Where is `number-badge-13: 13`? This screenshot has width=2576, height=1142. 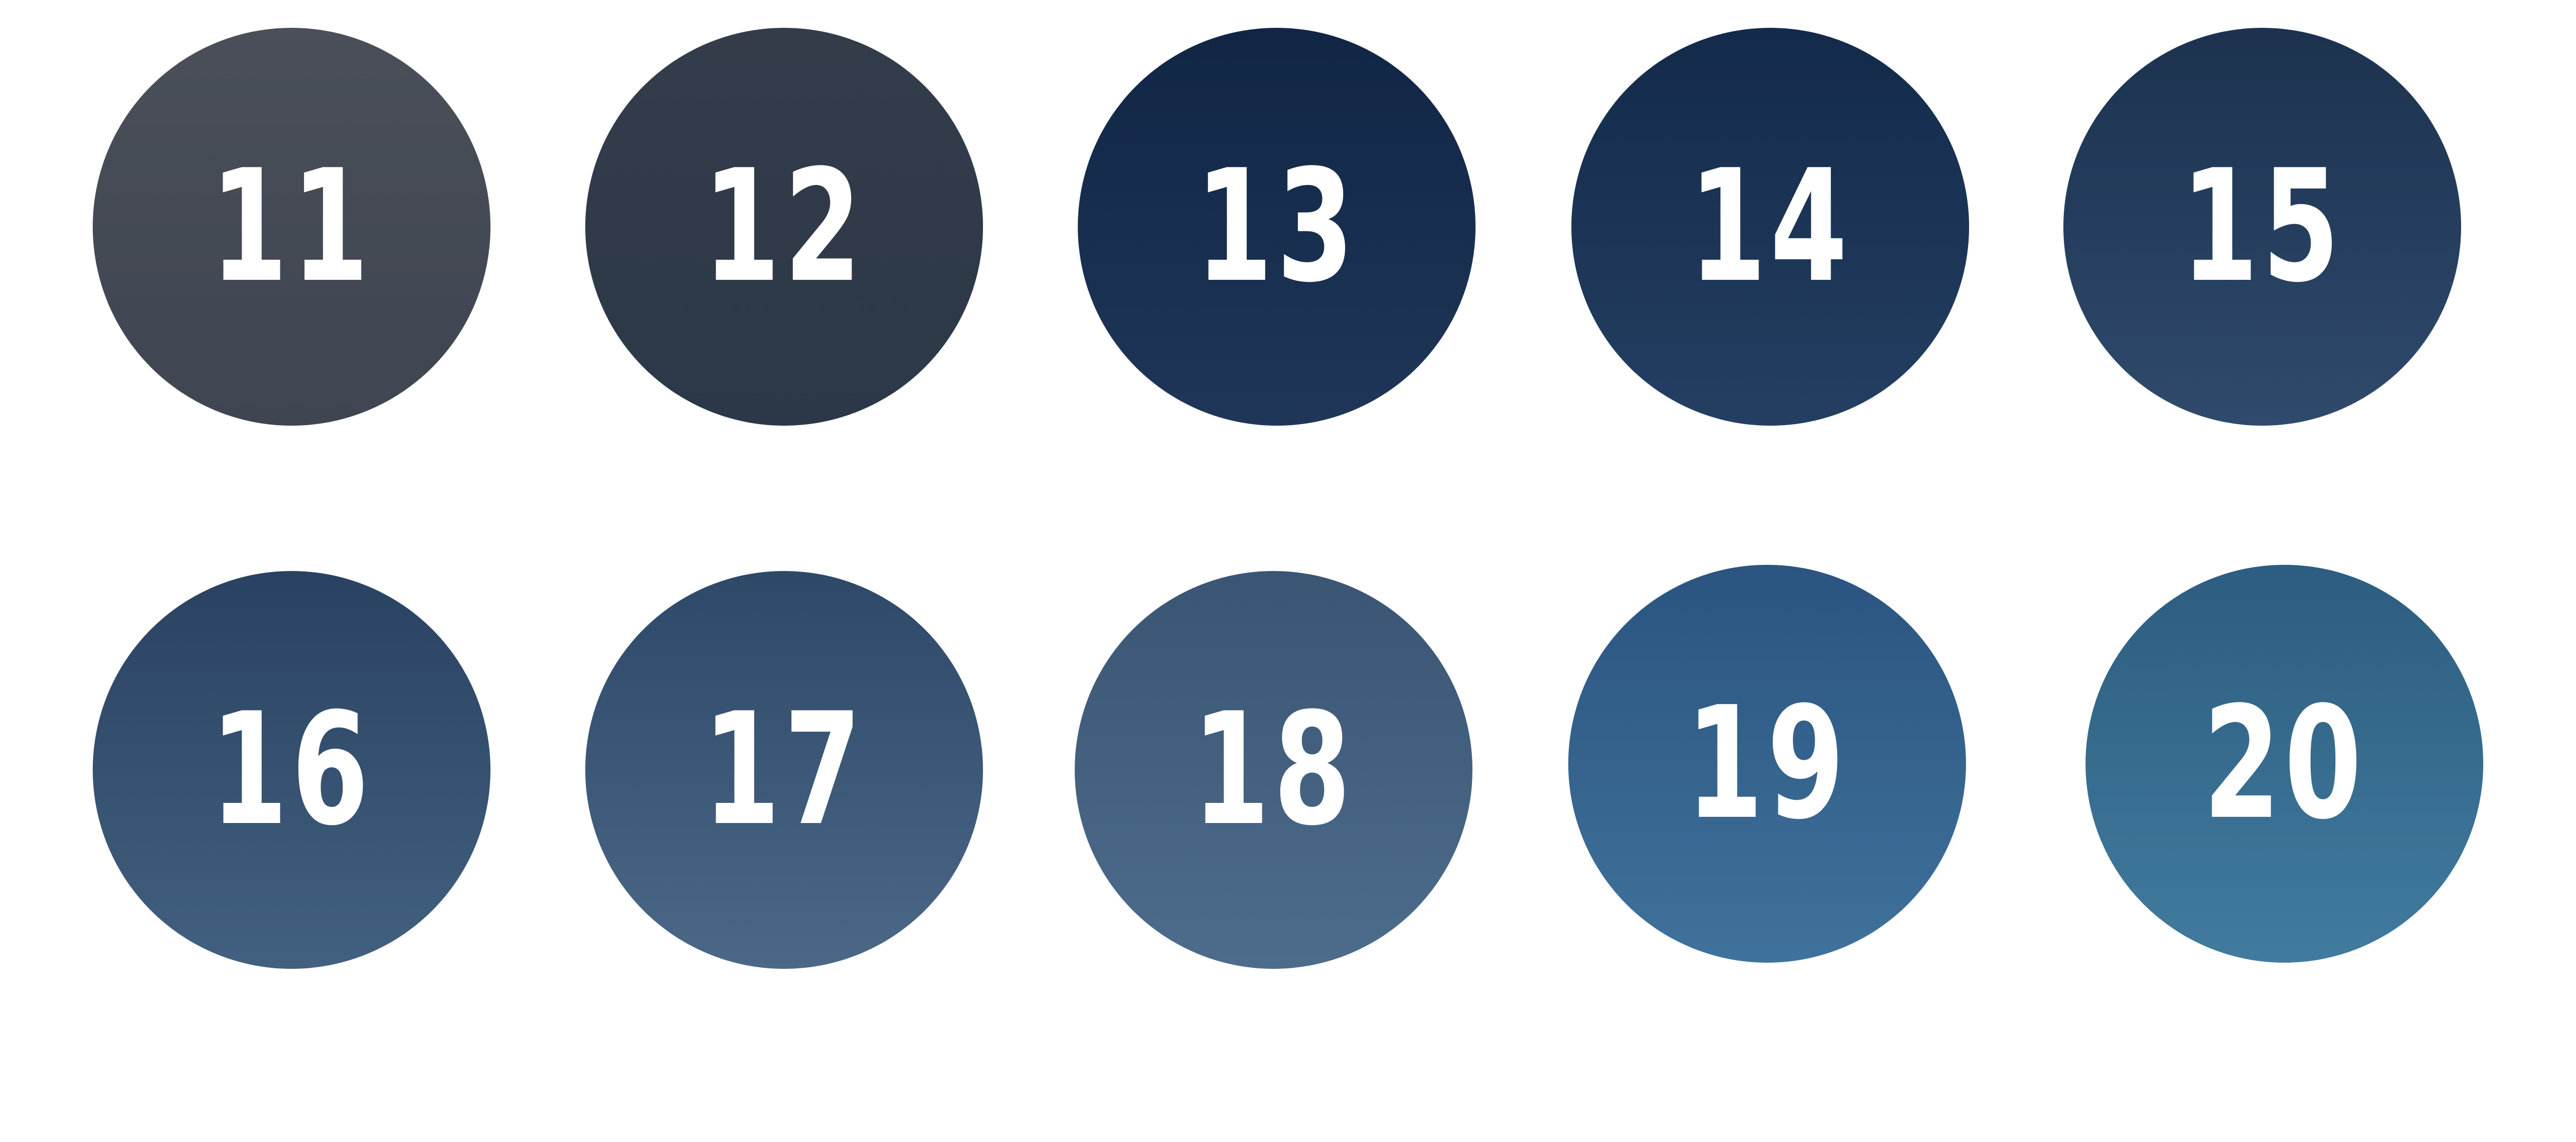
number-badge-13: 13 is located at coordinates (1277, 227).